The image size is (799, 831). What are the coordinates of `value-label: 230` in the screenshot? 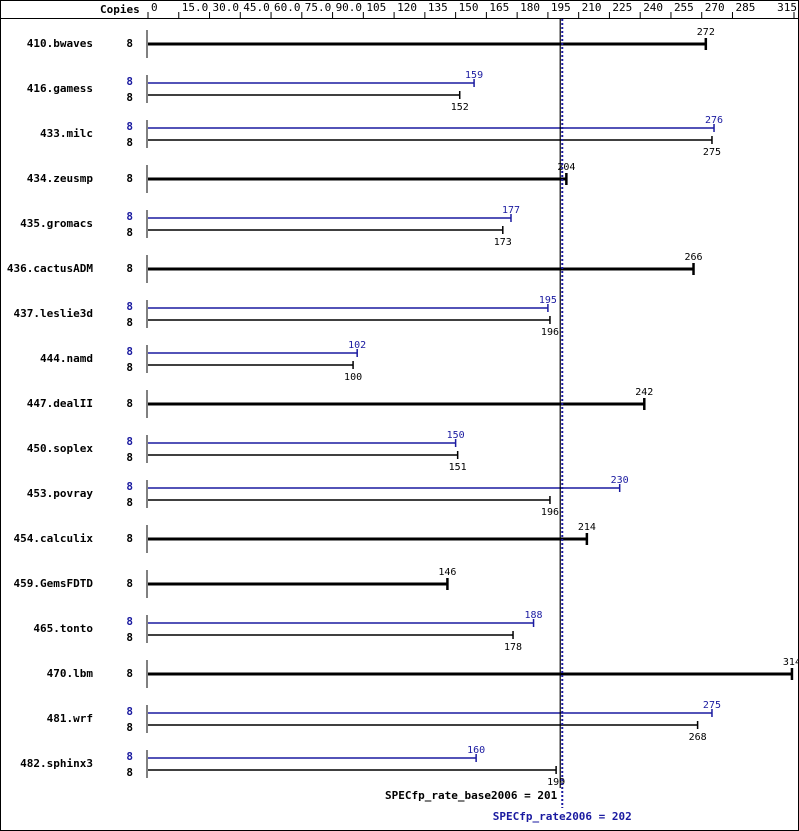 It's located at (620, 480).